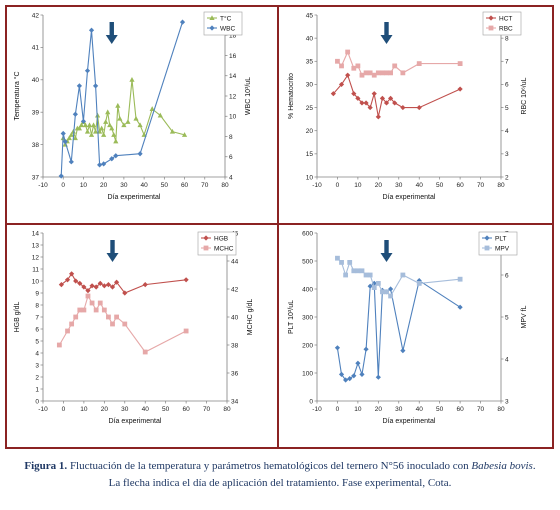 The image size is (560, 510). Describe the element at coordinates (36, 48) in the screenshot. I see `y-left-tick-label: 41` at that location.